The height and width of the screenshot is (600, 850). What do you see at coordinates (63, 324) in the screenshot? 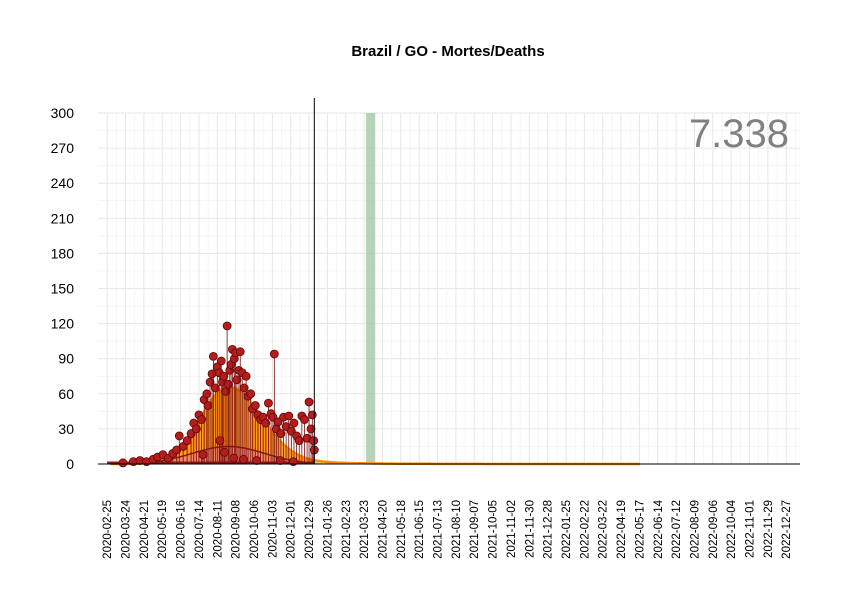
I see `y-tick-label: 120` at bounding box center [63, 324].